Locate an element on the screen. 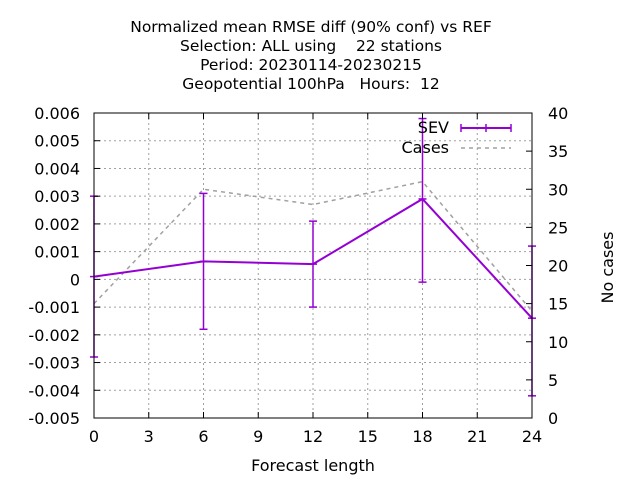 The width and height of the screenshot is (640, 480). y-tick-label: -0.003 is located at coordinates (54, 363).